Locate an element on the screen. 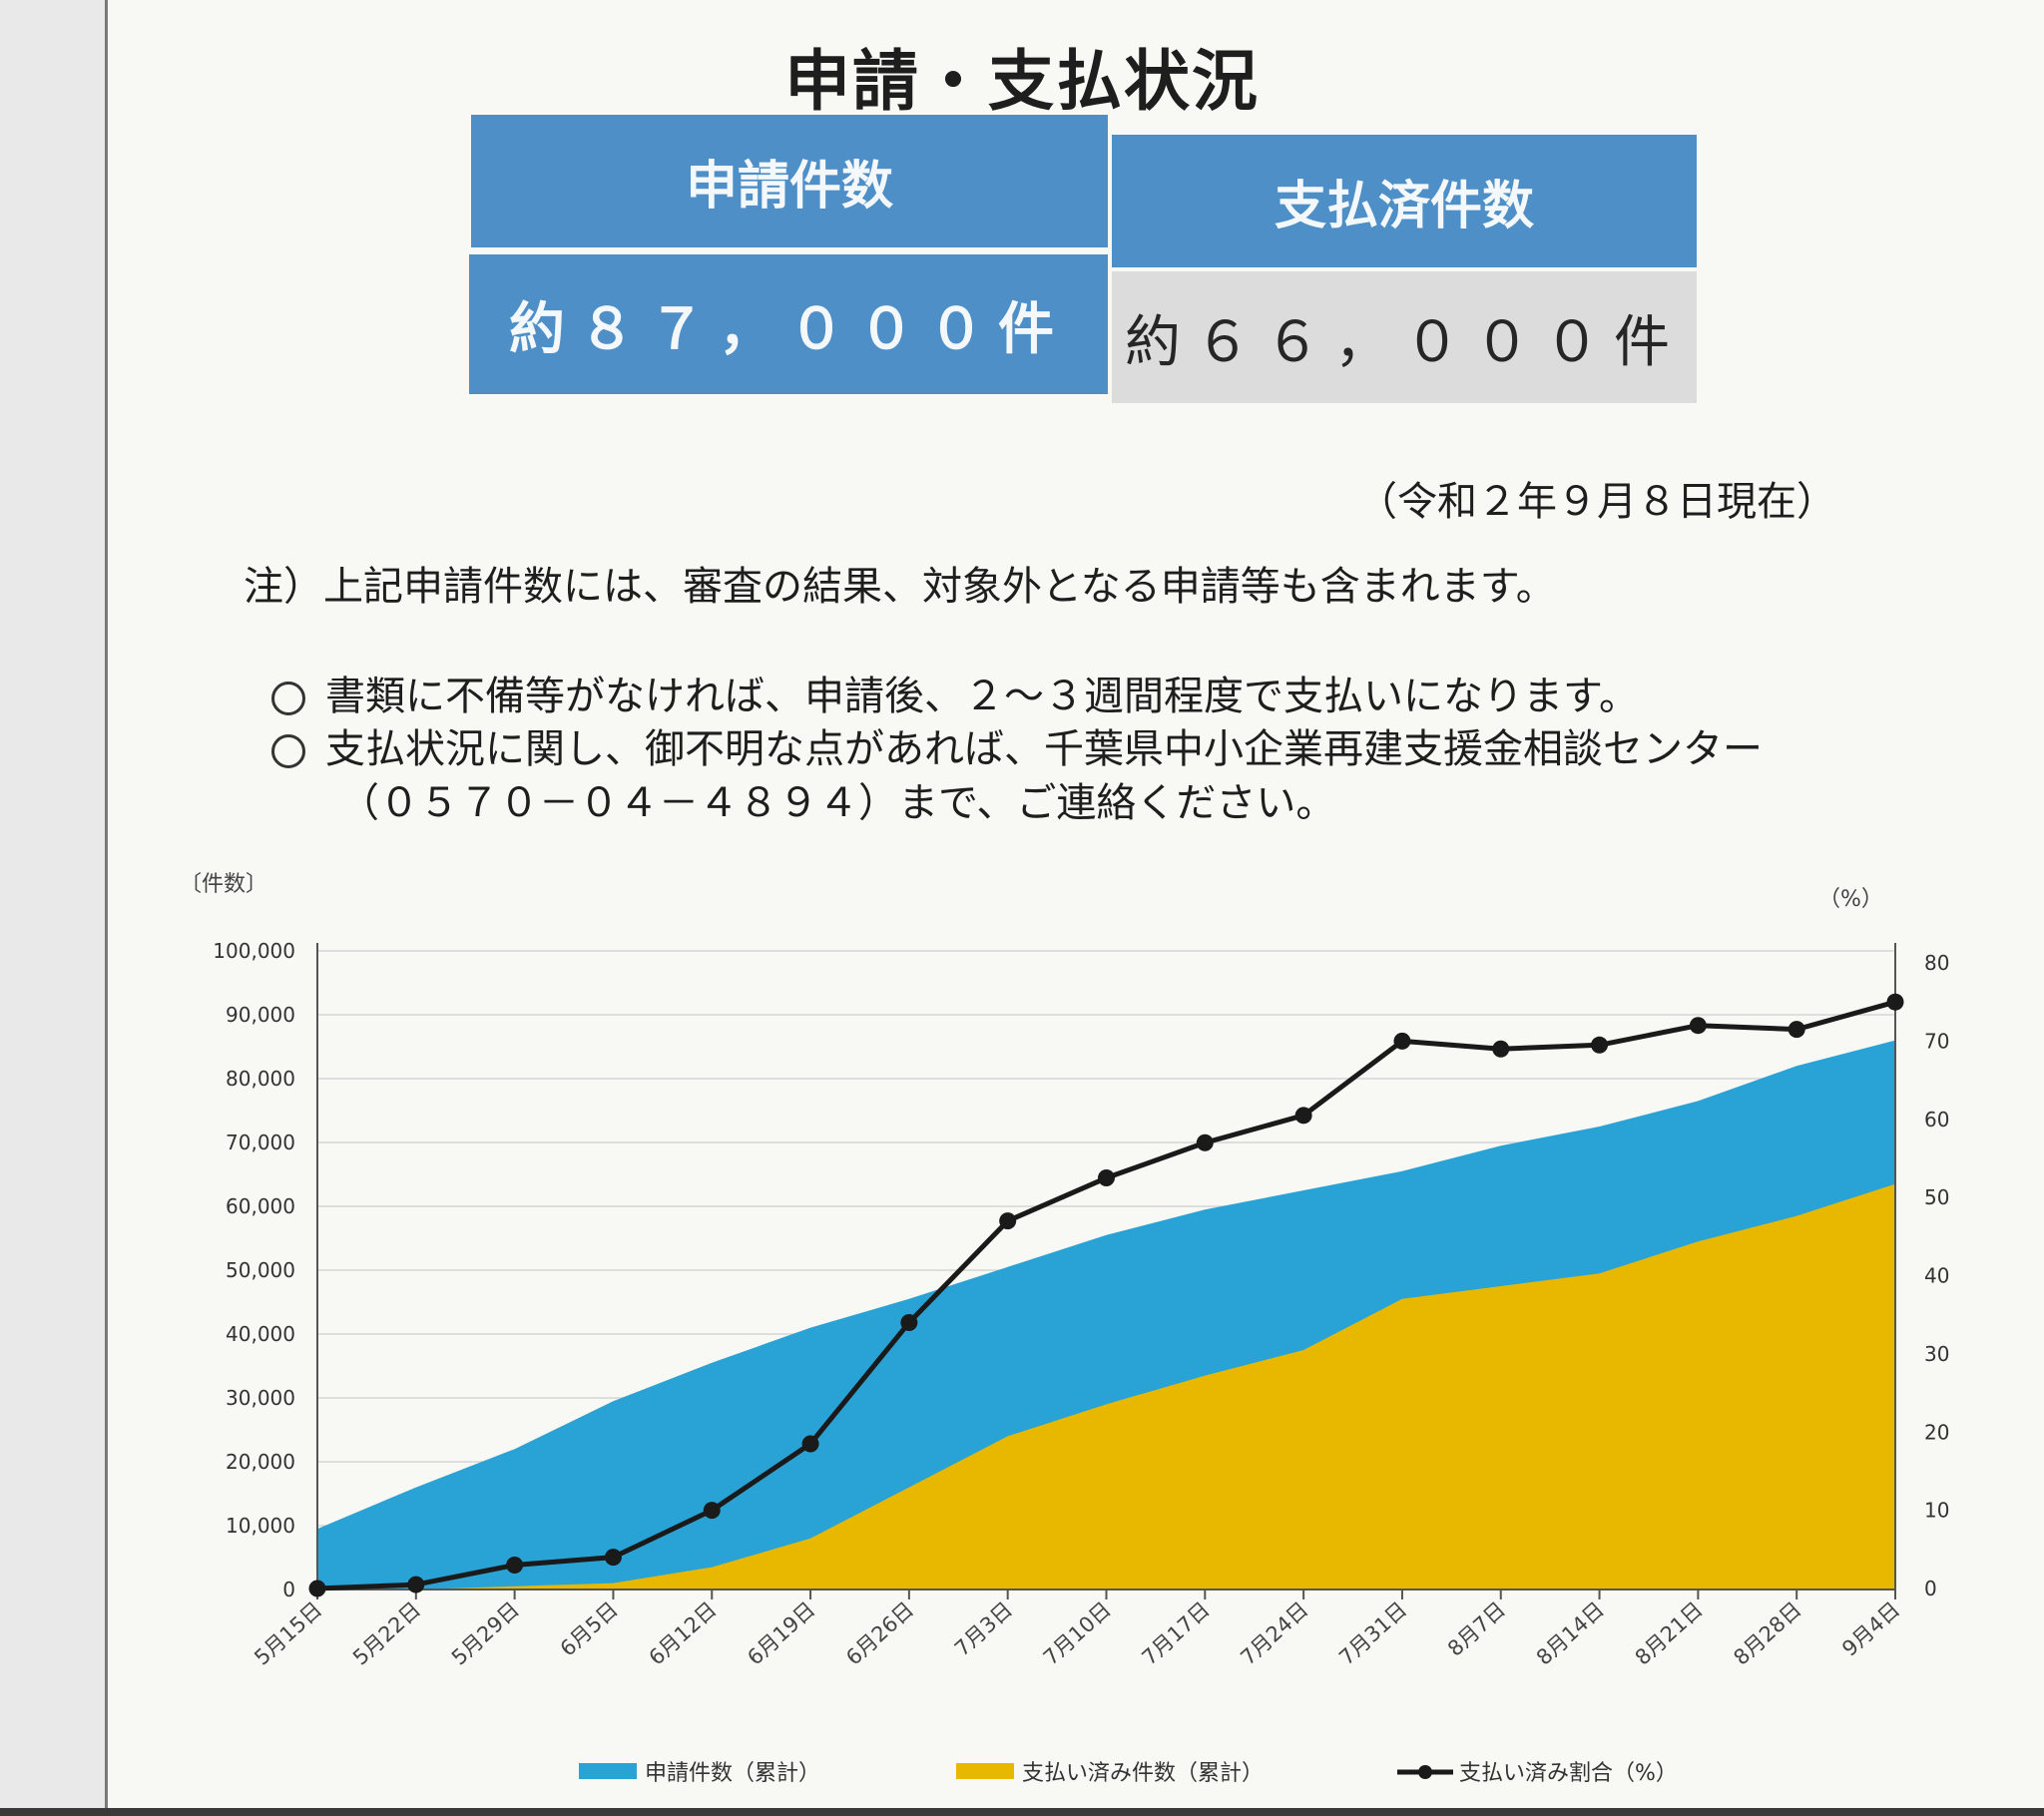  x-tick-label: 5月22日 is located at coordinates (386, 1633).